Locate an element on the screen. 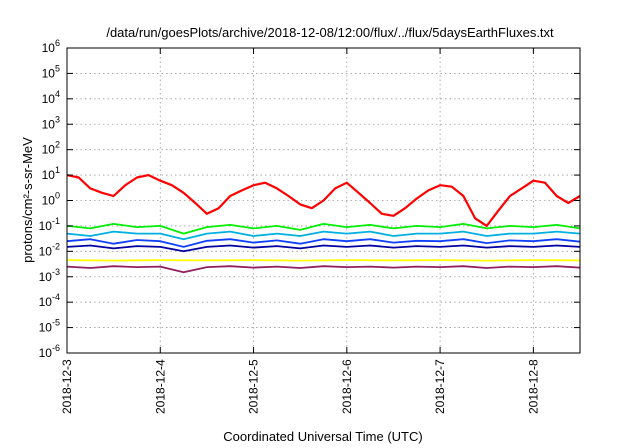  y-tick-label: 10⁻⁶ is located at coordinates (49, 351).